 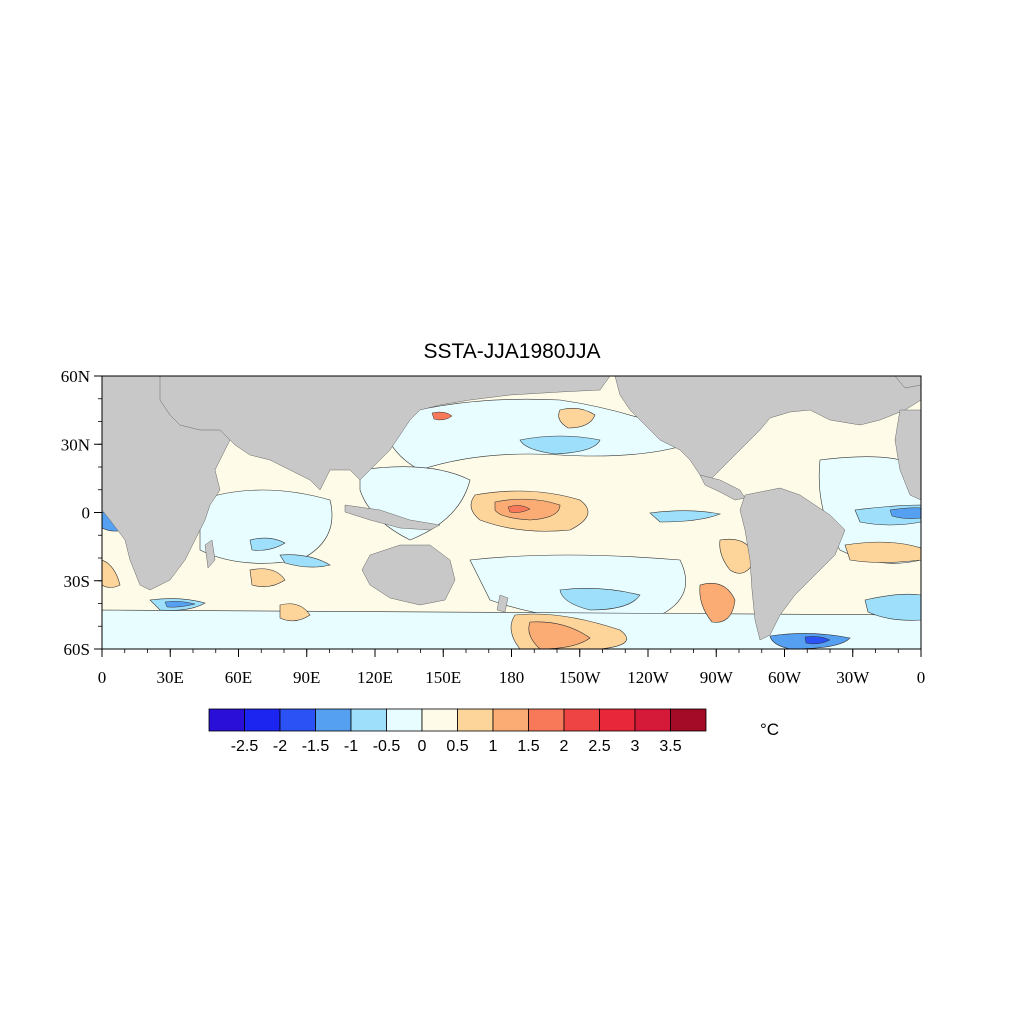 What do you see at coordinates (907, 455) in the screenshot?
I see `africa-west-bulge` at bounding box center [907, 455].